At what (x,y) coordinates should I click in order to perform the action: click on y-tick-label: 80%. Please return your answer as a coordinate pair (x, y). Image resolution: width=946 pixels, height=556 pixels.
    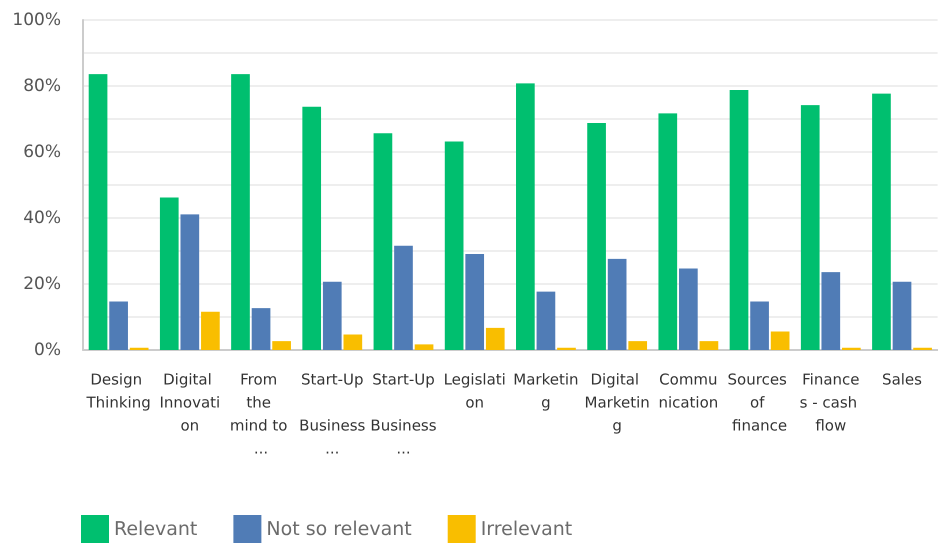
    Looking at the image, I should click on (42, 86).